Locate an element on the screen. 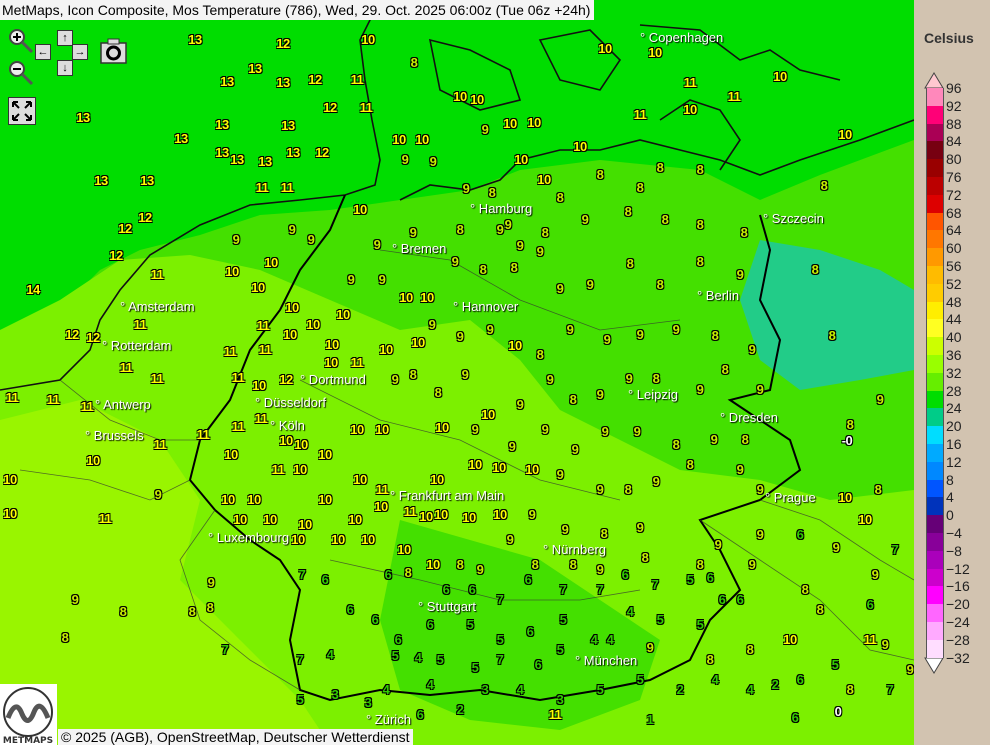 This screenshot has width=990, height=745. legend-label: 88 is located at coordinates (954, 123).